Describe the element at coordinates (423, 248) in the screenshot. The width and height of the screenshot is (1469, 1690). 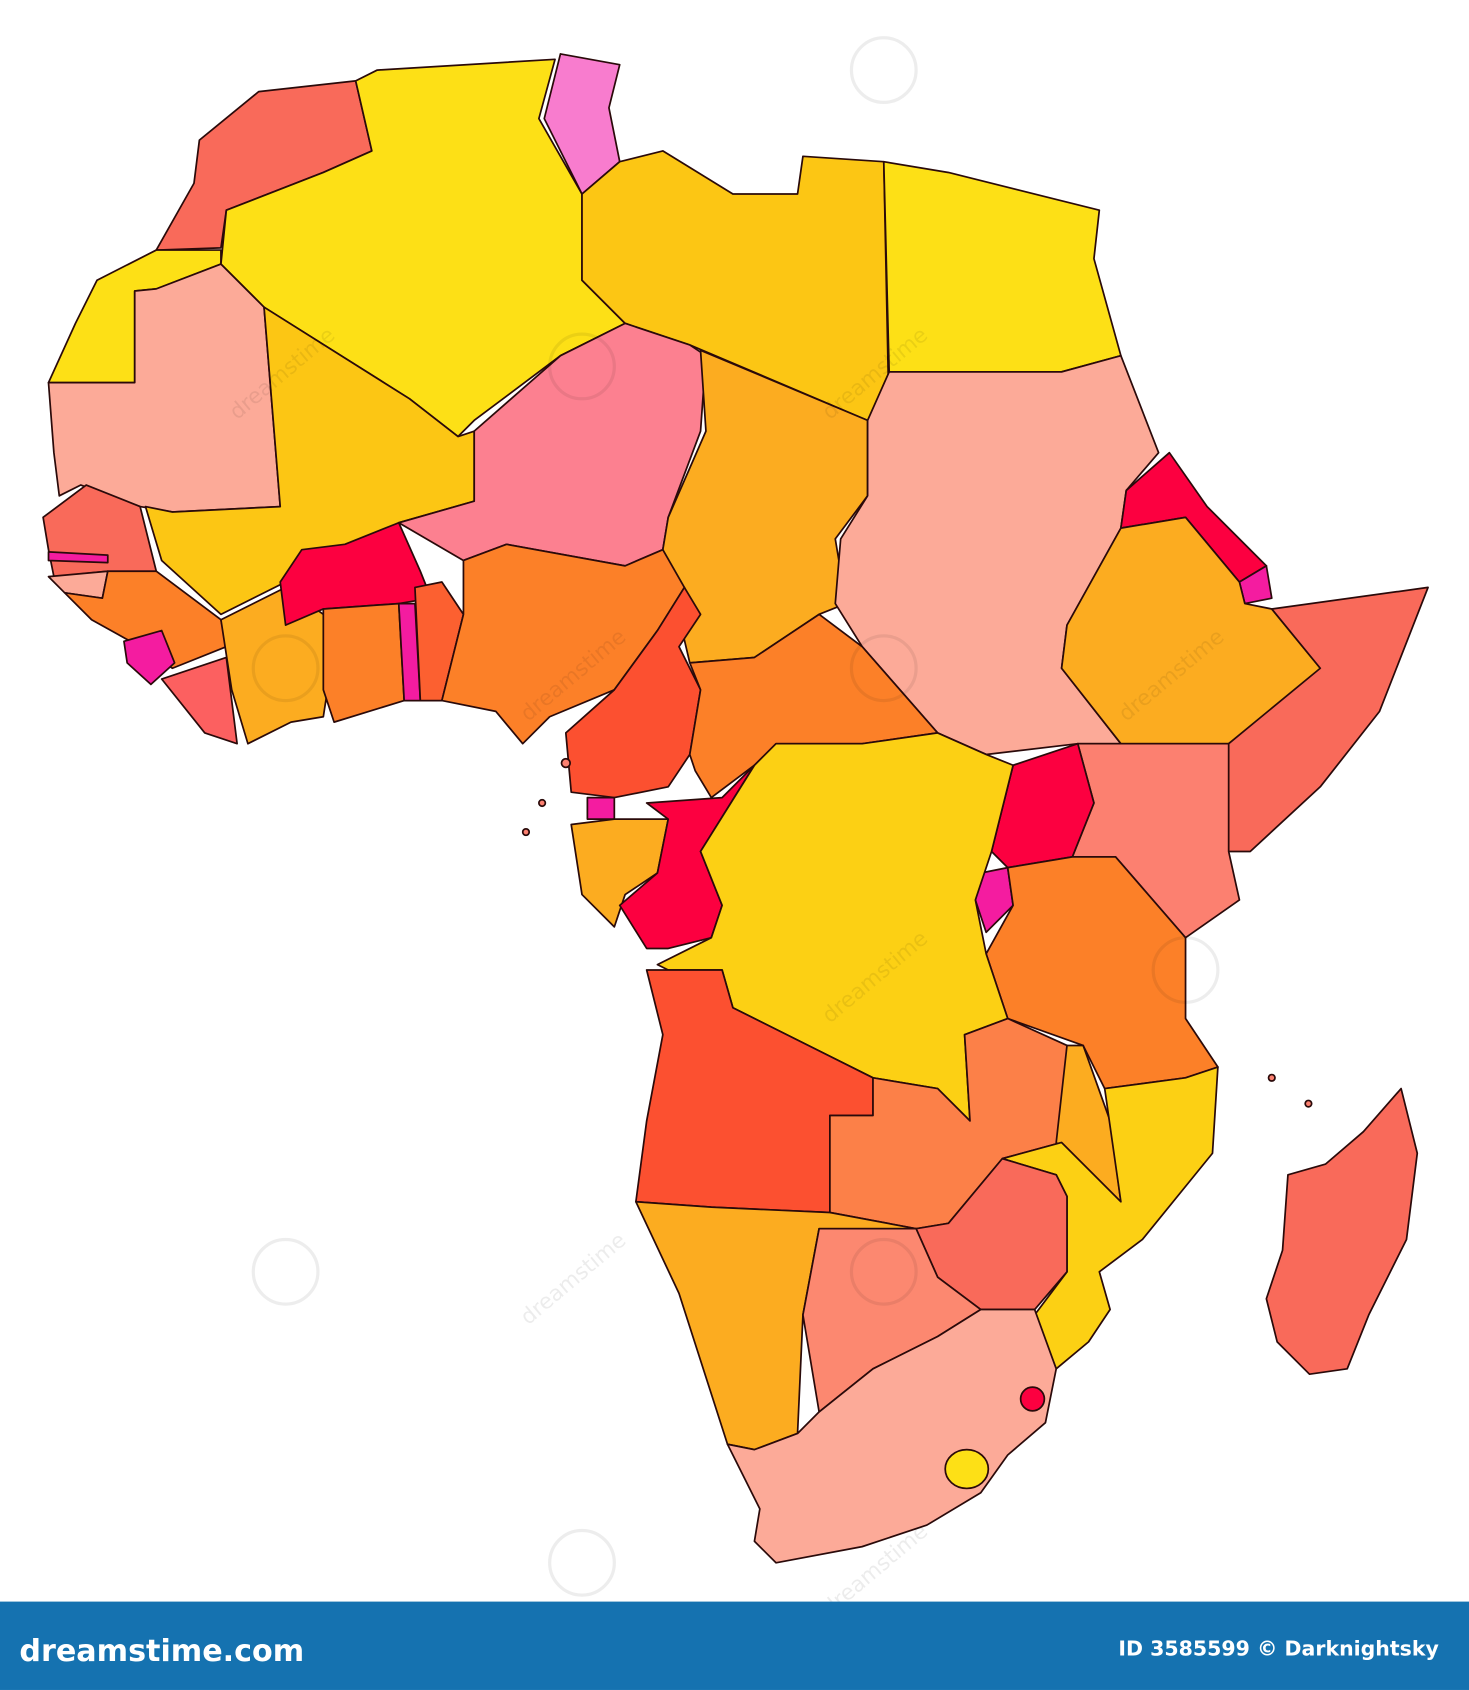
I see `algeria` at that location.